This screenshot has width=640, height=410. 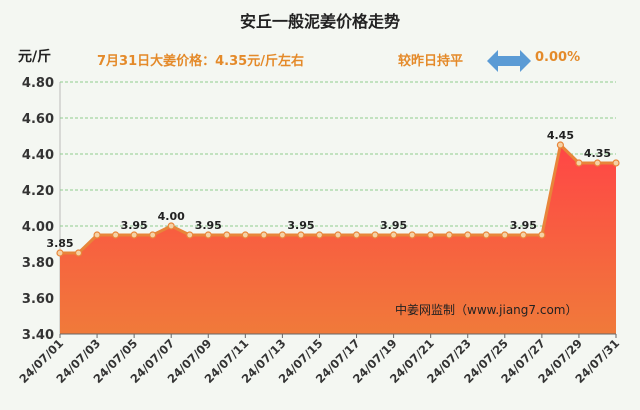 What do you see at coordinates (171, 216) in the screenshot?
I see `data-label: 4.00` at bounding box center [171, 216].